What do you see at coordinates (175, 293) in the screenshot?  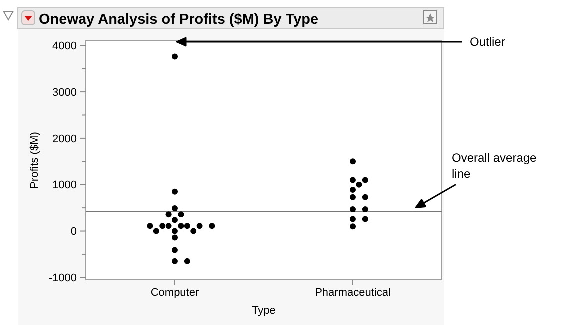 I see `x-tick-label: Computer` at bounding box center [175, 293].